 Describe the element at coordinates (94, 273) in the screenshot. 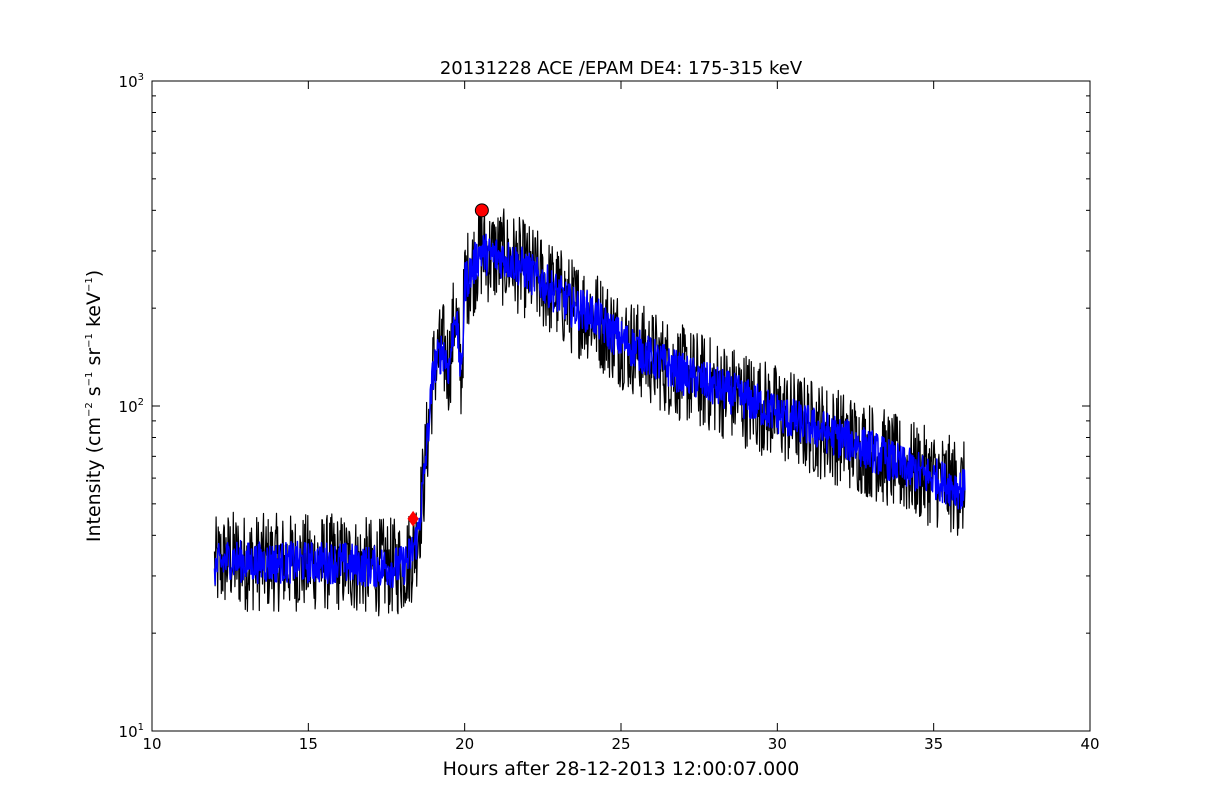

I see `y-axis-title-suffix: )` at that location.